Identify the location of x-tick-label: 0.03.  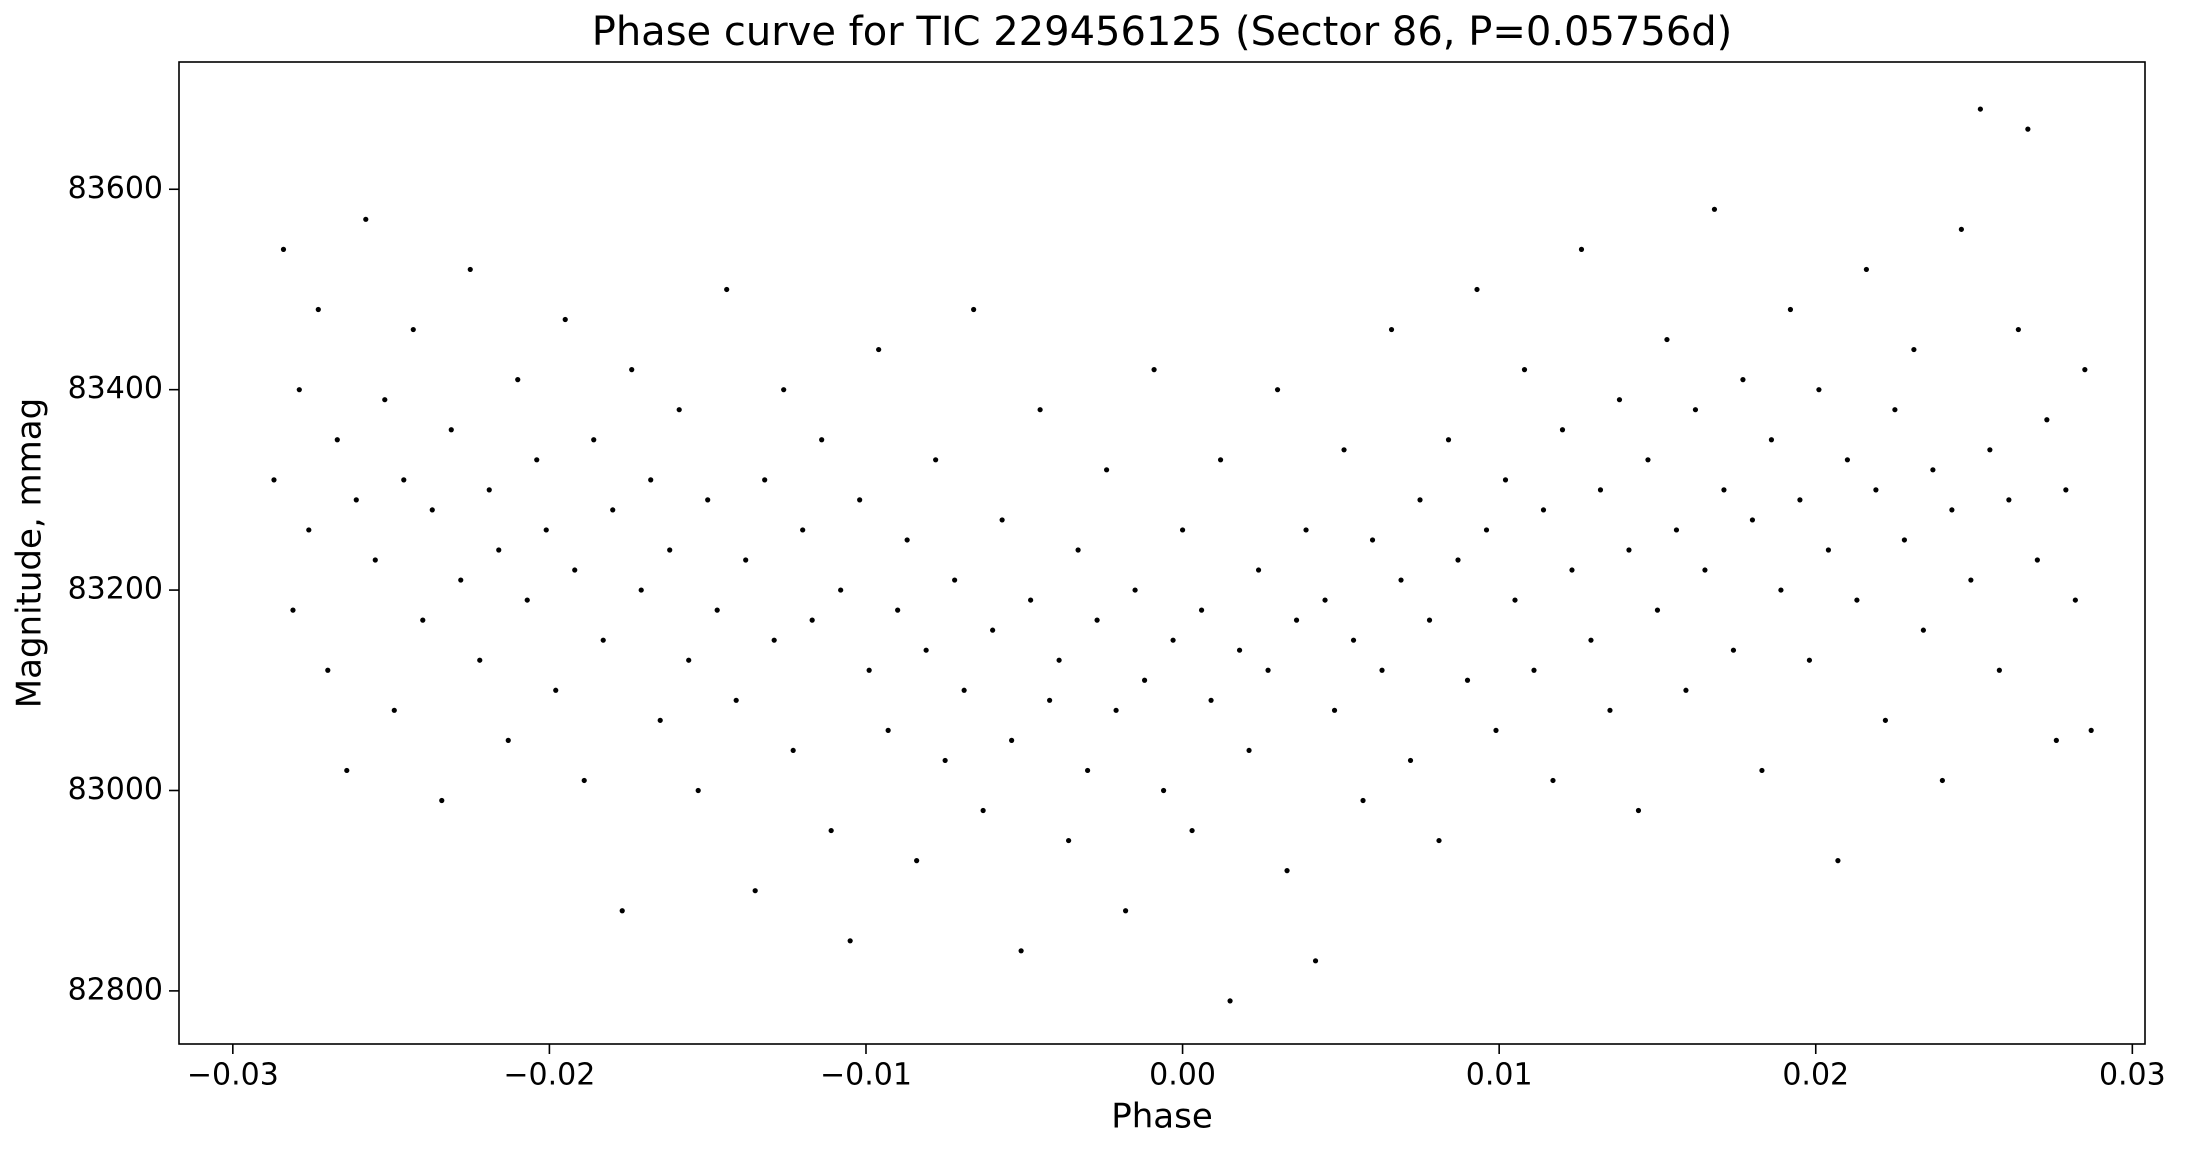
(2132, 1075).